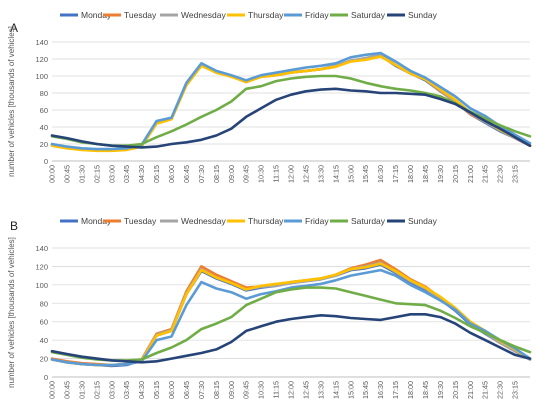 This screenshot has width=550, height=418. What do you see at coordinates (41, 266) in the screenshot?
I see `panel-b-y-tick-label: 120` at bounding box center [41, 266].